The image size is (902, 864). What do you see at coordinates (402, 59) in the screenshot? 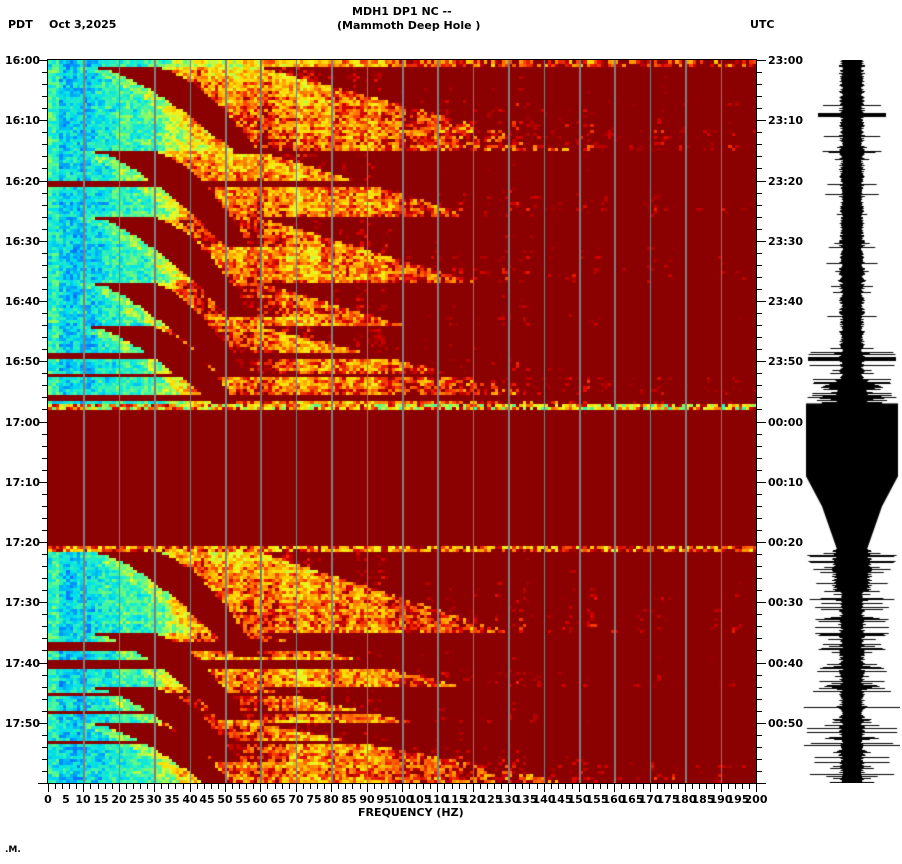
I see `plot-top-border` at bounding box center [402, 59].